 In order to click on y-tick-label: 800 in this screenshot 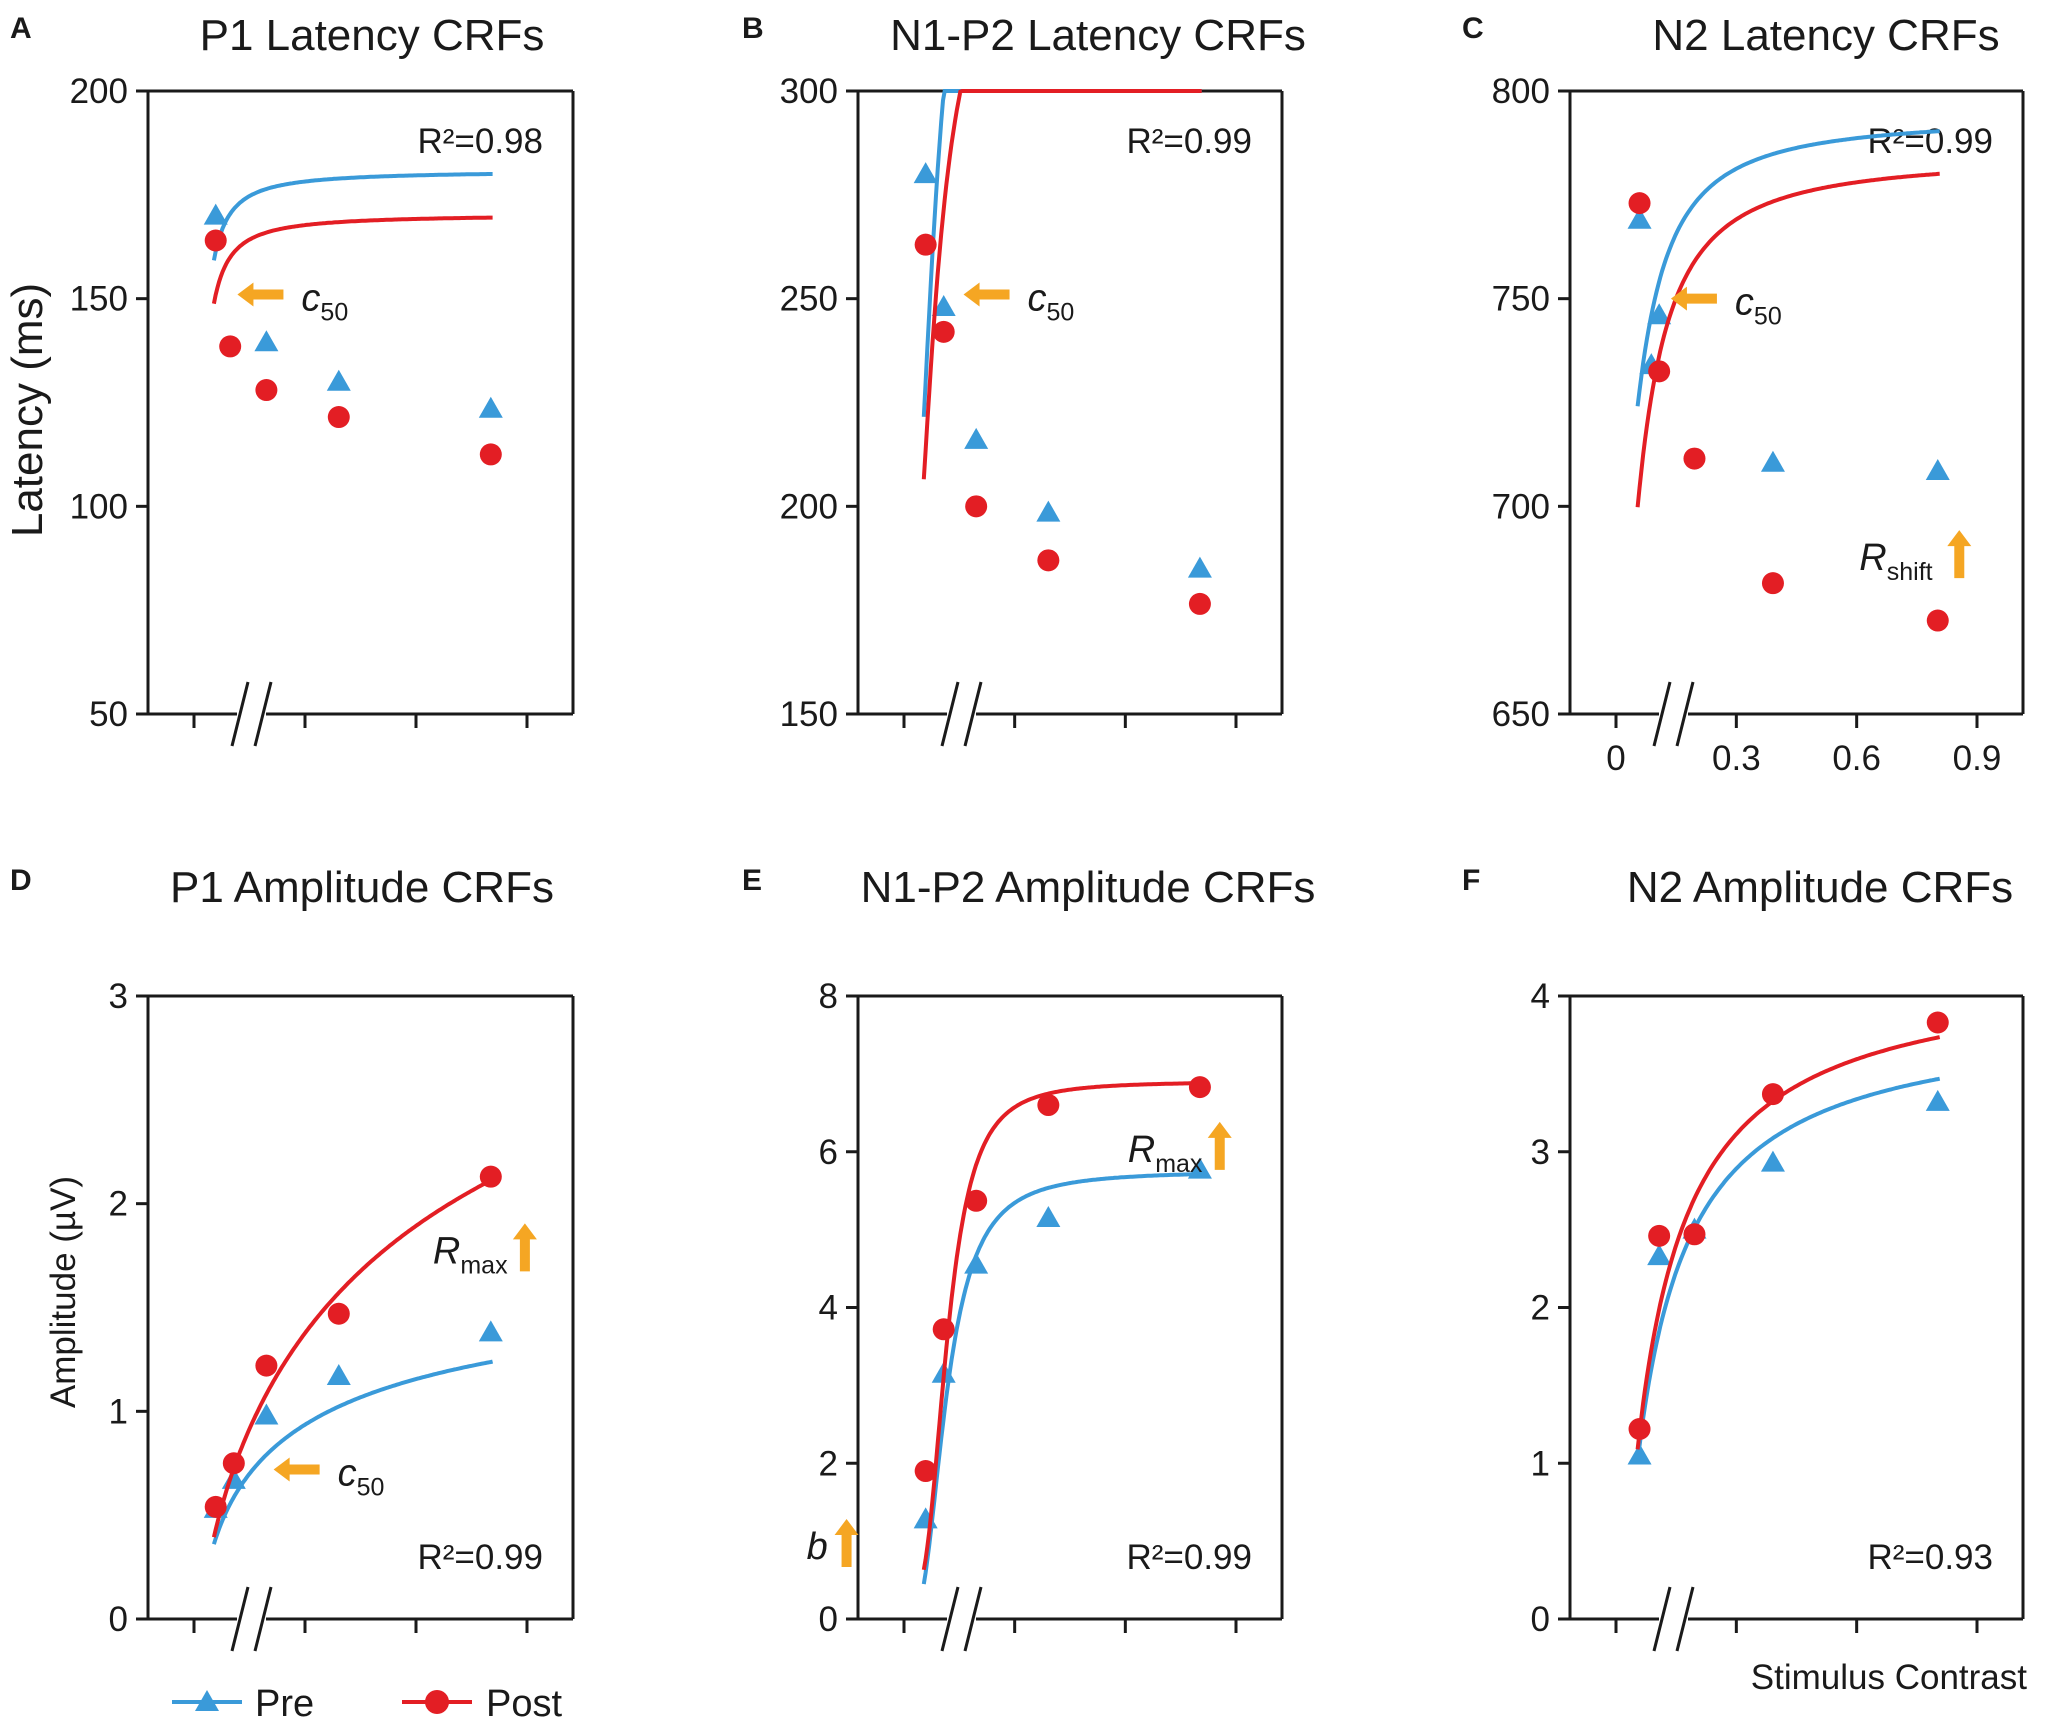, I will do `click(1521, 91)`.